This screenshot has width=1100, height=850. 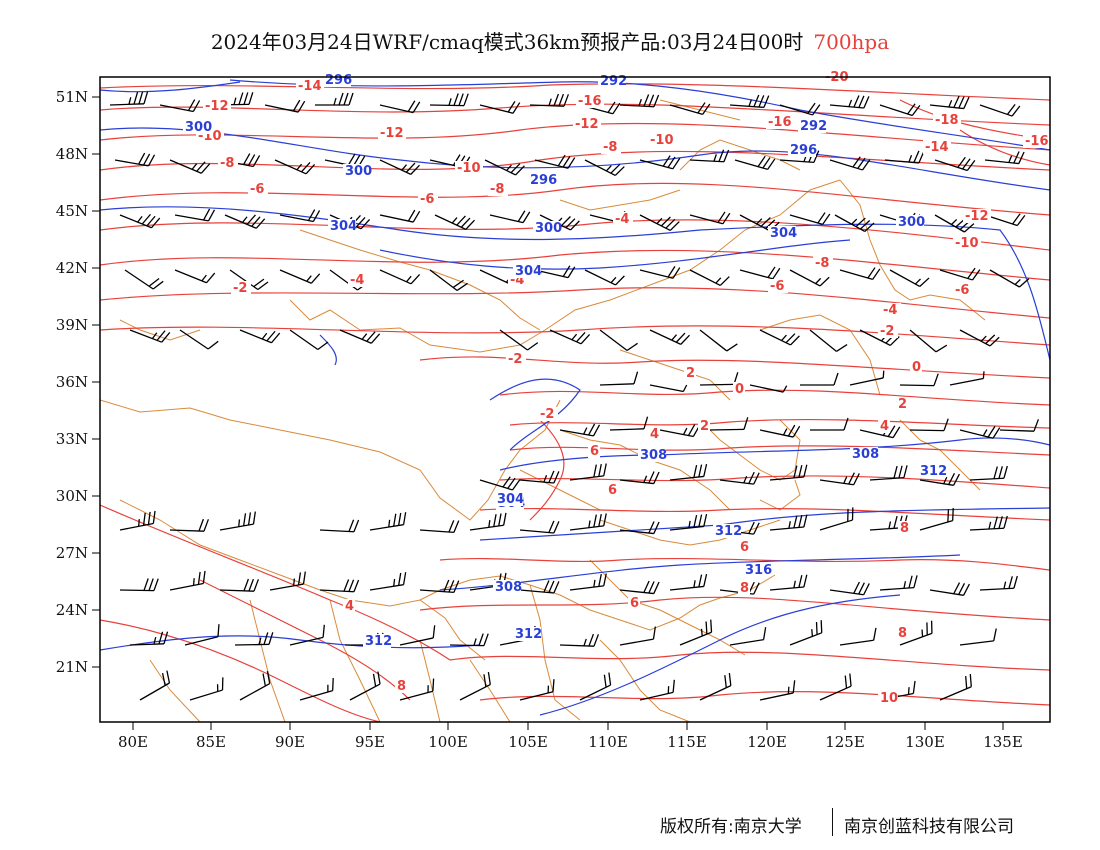 I want to click on x-tick-label: 80E, so click(x=133, y=742).